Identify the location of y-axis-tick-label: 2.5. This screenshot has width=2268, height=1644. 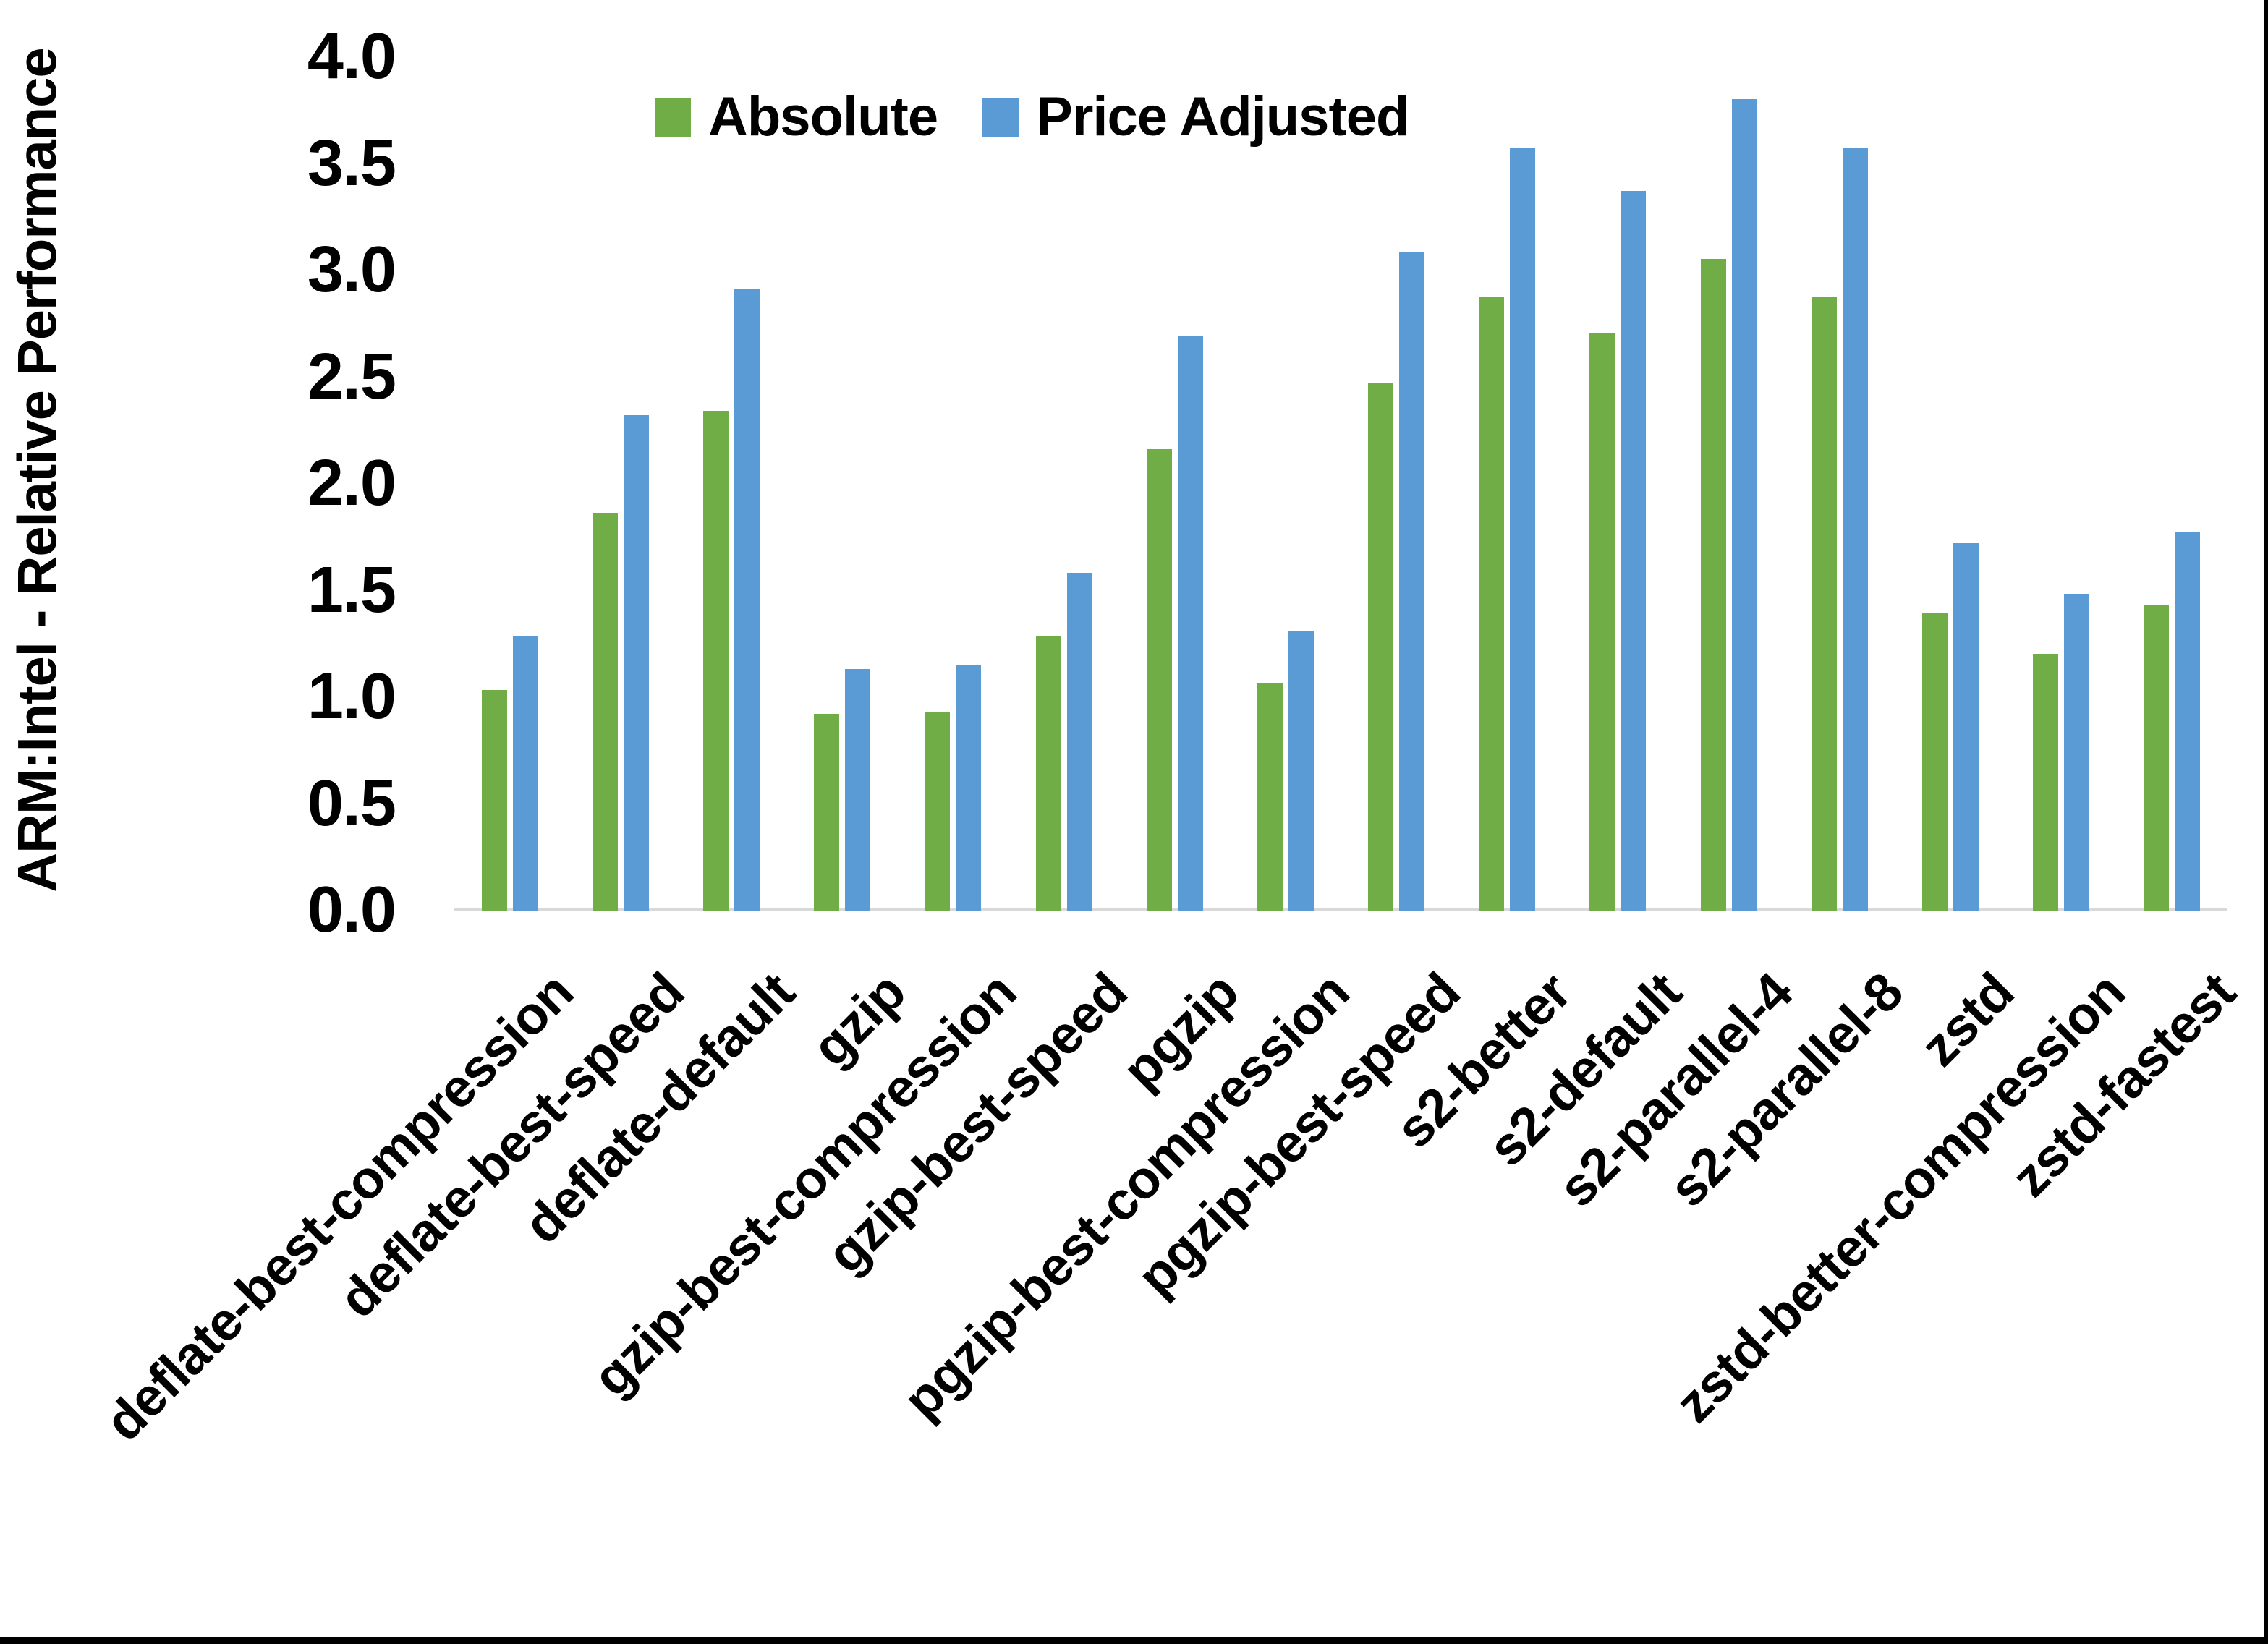
(351, 376).